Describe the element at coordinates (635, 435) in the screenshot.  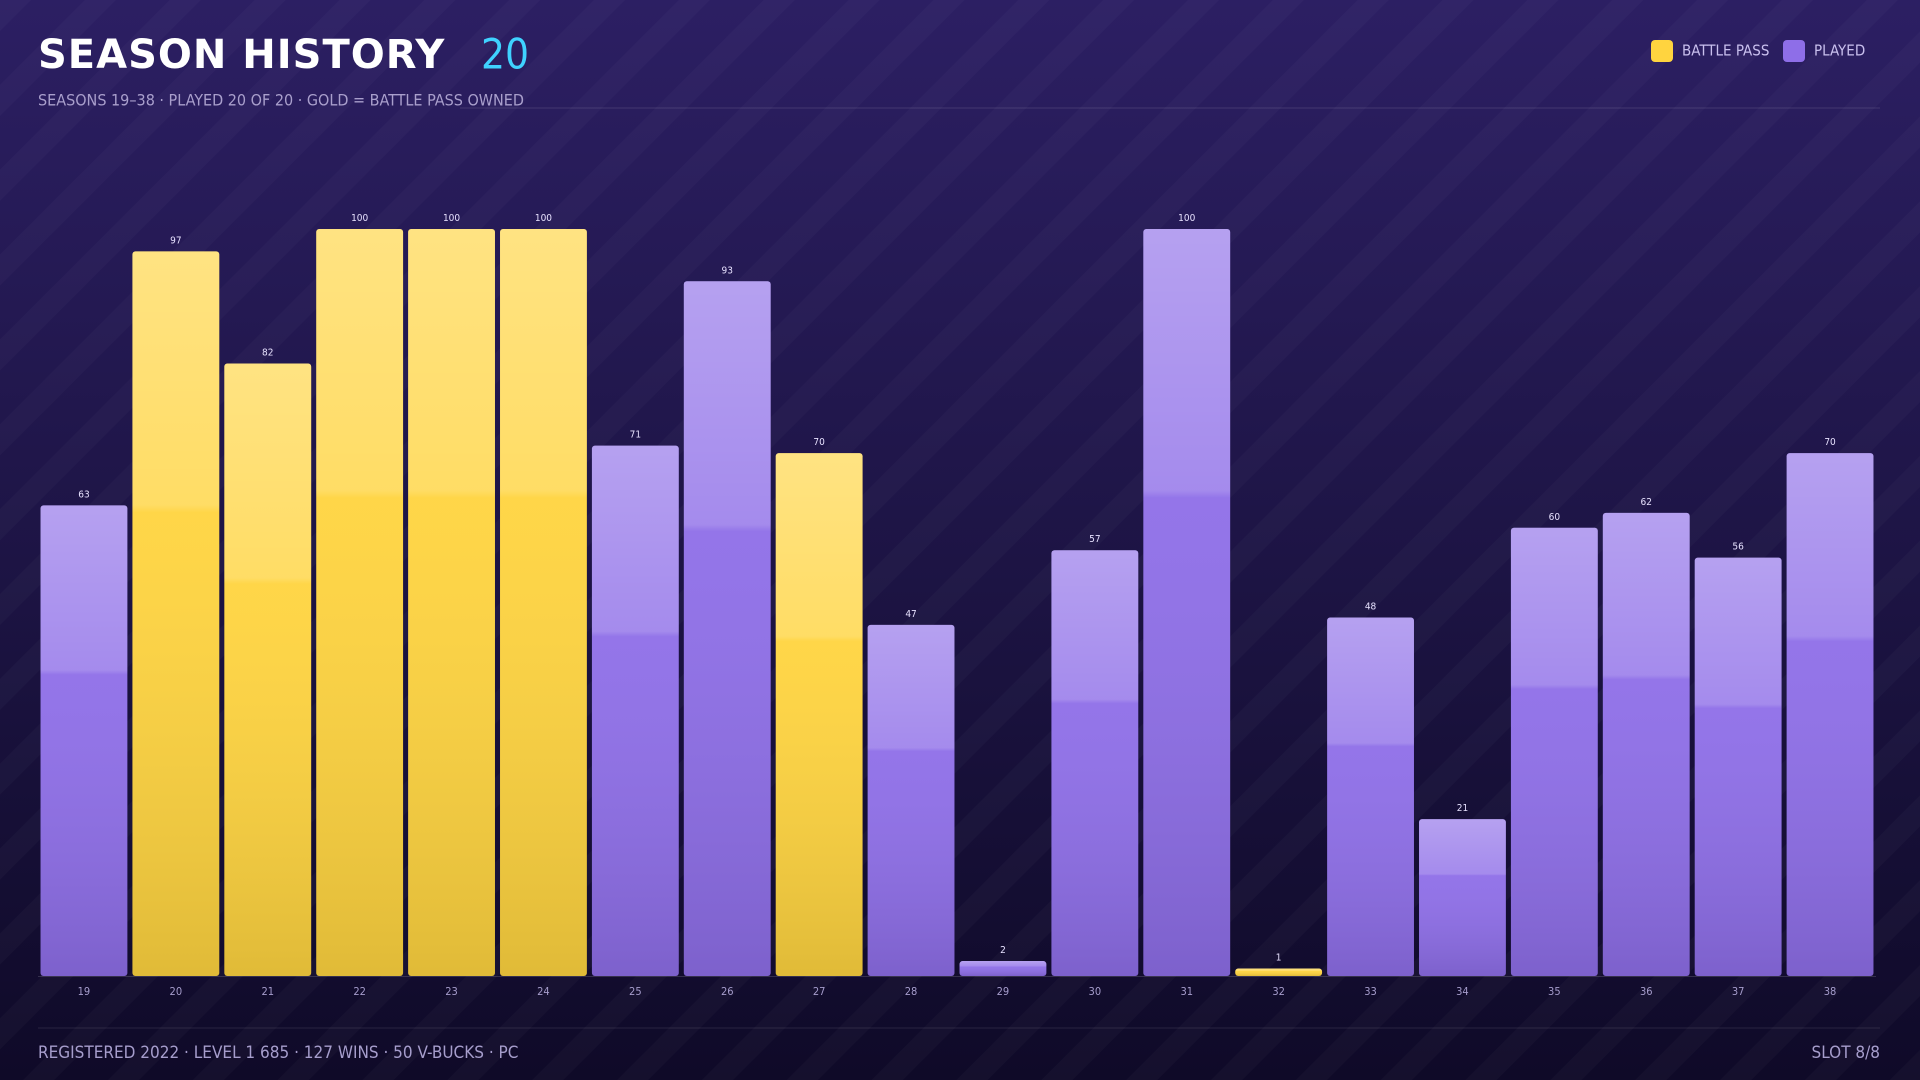
I see `value-label: 71` at that location.